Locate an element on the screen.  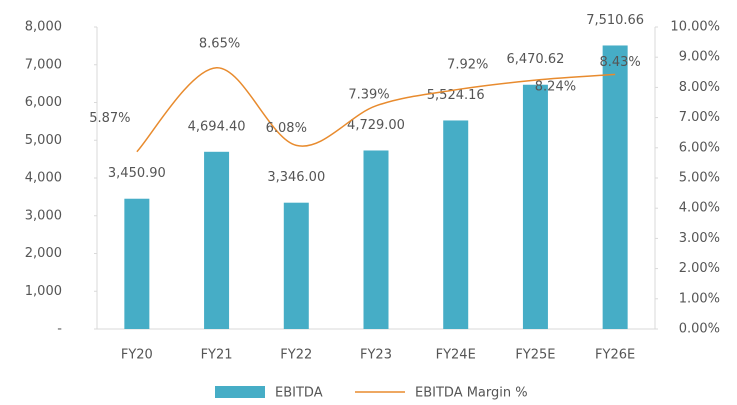
line-label: 7.39% is located at coordinates (368, 94).